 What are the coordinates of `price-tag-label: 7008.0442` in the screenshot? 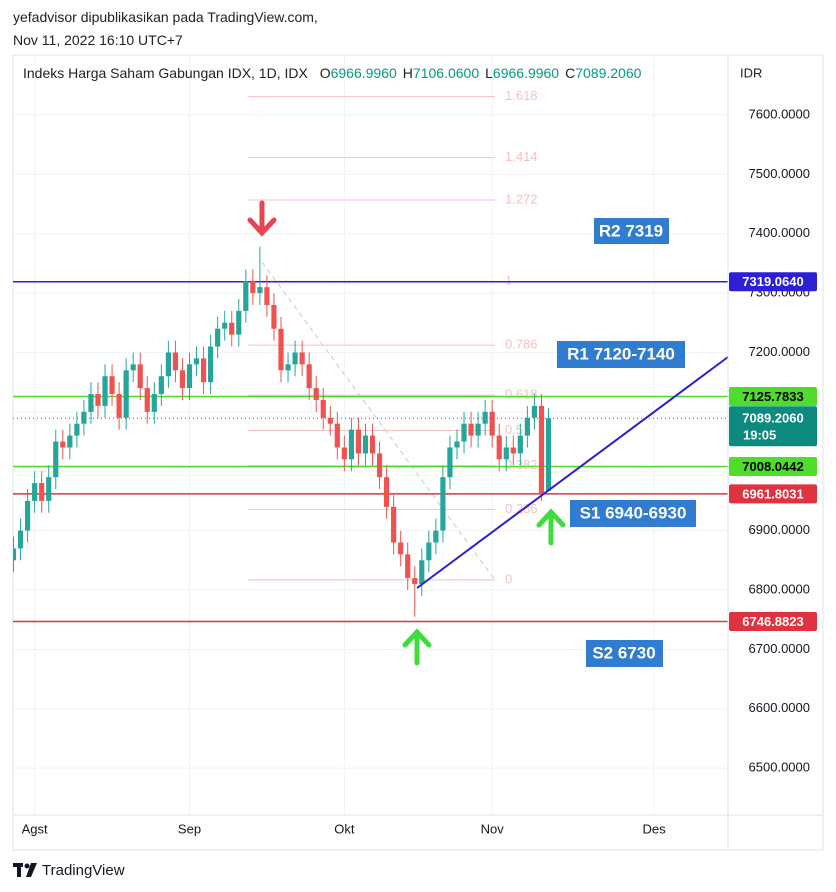 It's located at (772, 466).